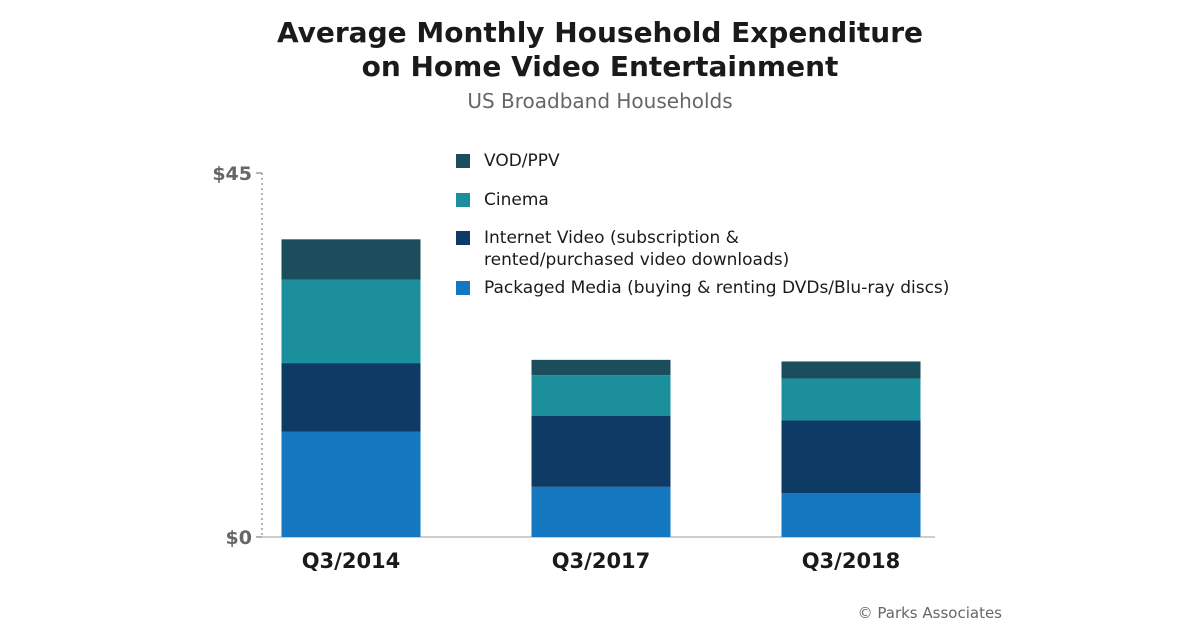 The width and height of the screenshot is (1200, 630). What do you see at coordinates (601, 561) in the screenshot?
I see `x-tick-label: Q3/2017` at bounding box center [601, 561].